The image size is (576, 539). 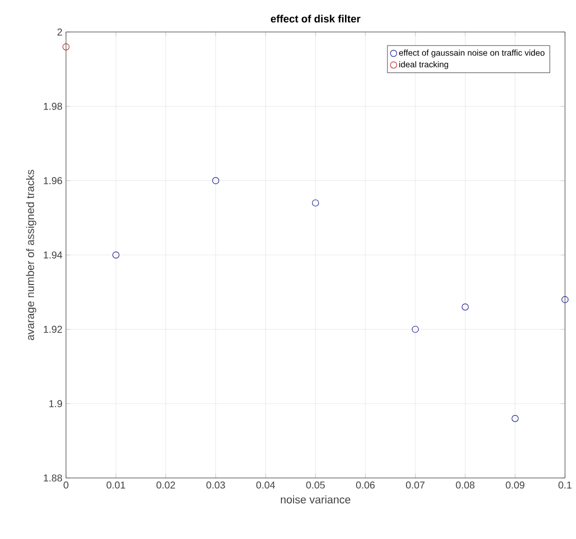 What do you see at coordinates (116, 485) in the screenshot?
I see `x-tick-label: 0.01` at bounding box center [116, 485].